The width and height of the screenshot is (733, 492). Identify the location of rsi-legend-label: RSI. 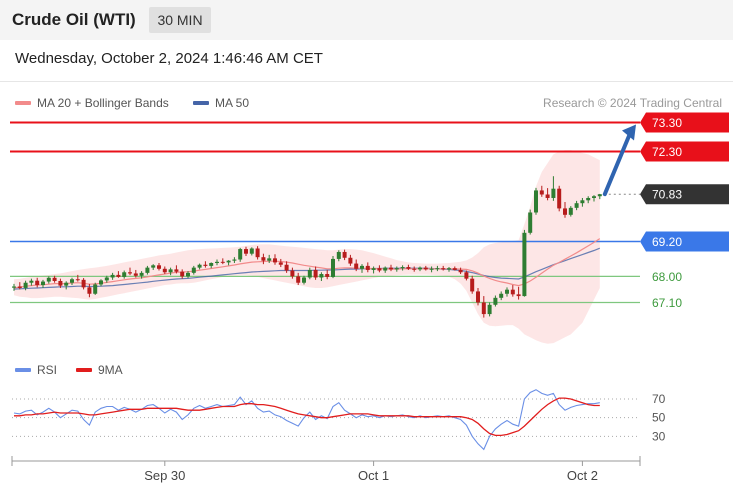
(47, 370).